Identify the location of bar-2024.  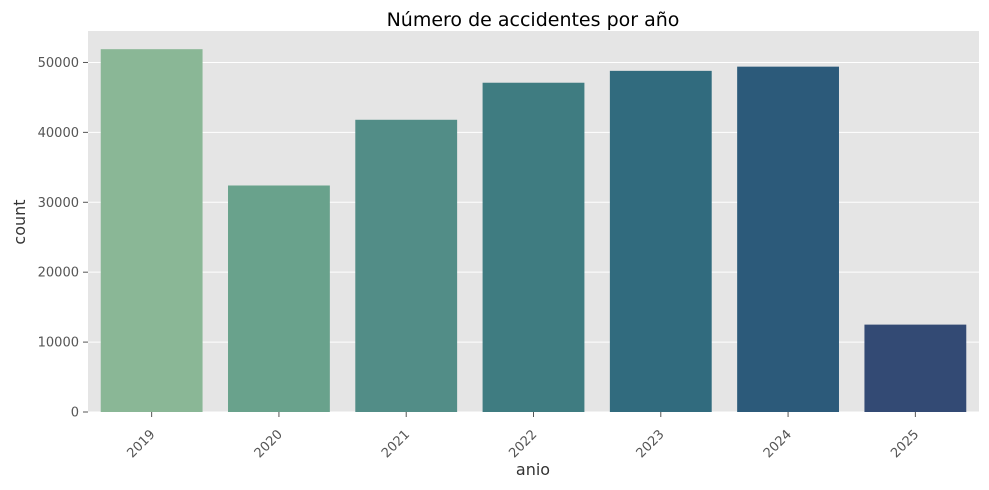
(788, 239).